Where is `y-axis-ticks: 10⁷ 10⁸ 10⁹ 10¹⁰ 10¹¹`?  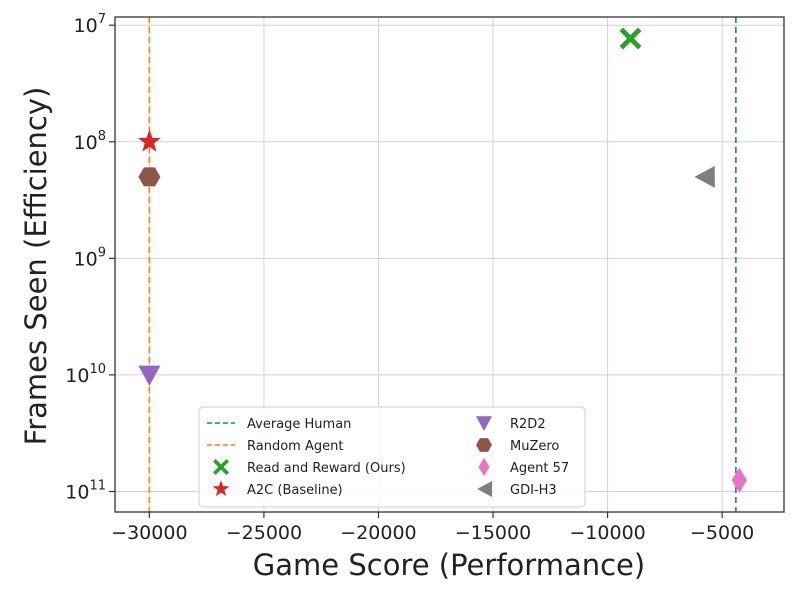 y-axis-ticks: 10⁷ 10⁸ 10⁹ 10¹⁰ 10¹¹ is located at coordinates (90, 257).